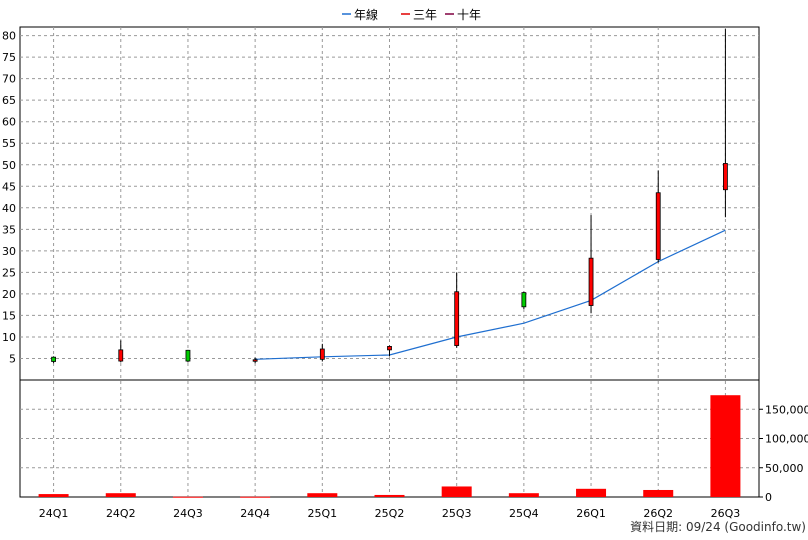  Describe the element at coordinates (411, 14) in the screenshot. I see `legend: 年線 三年 十年` at that location.